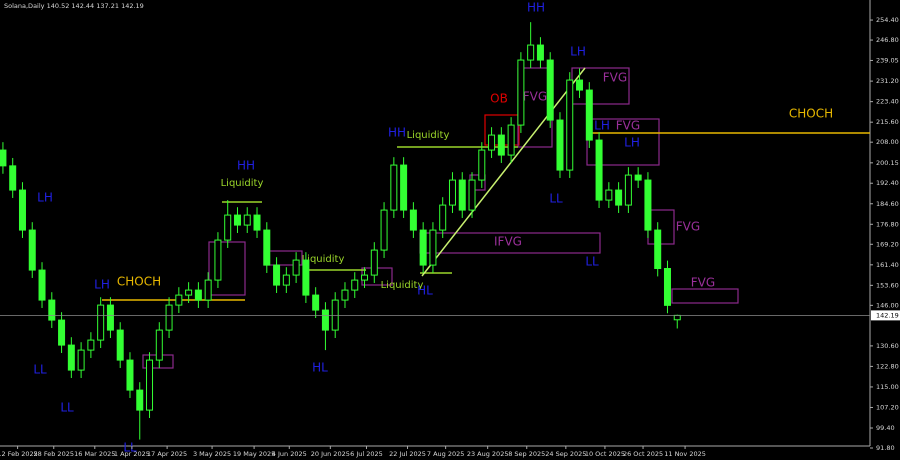 Image resolution: width=900 pixels, height=460 pixels. Describe the element at coordinates (508, 242) in the screenshot. I see `annotation: IFVG` at that location.